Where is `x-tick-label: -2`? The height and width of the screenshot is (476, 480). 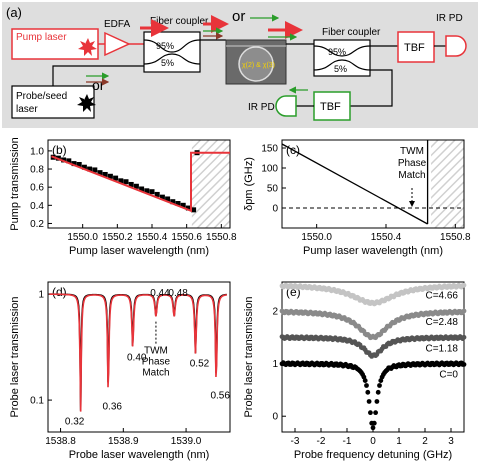 x-tick-label: -2 is located at coordinates (321, 441).